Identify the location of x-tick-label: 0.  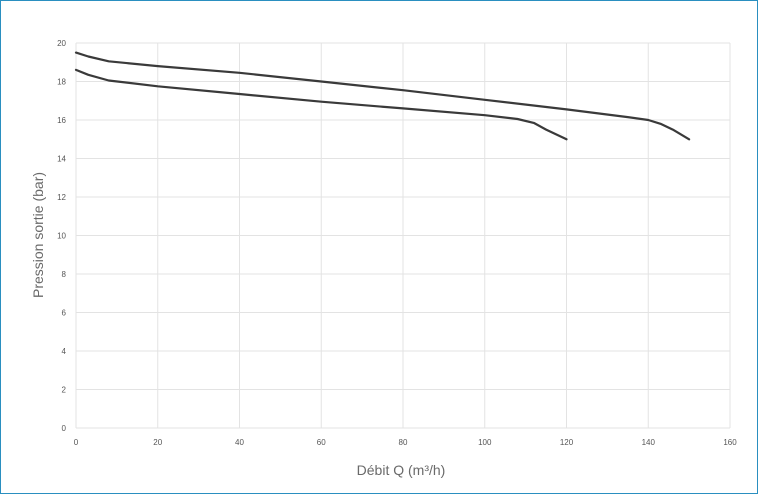
(76, 442).